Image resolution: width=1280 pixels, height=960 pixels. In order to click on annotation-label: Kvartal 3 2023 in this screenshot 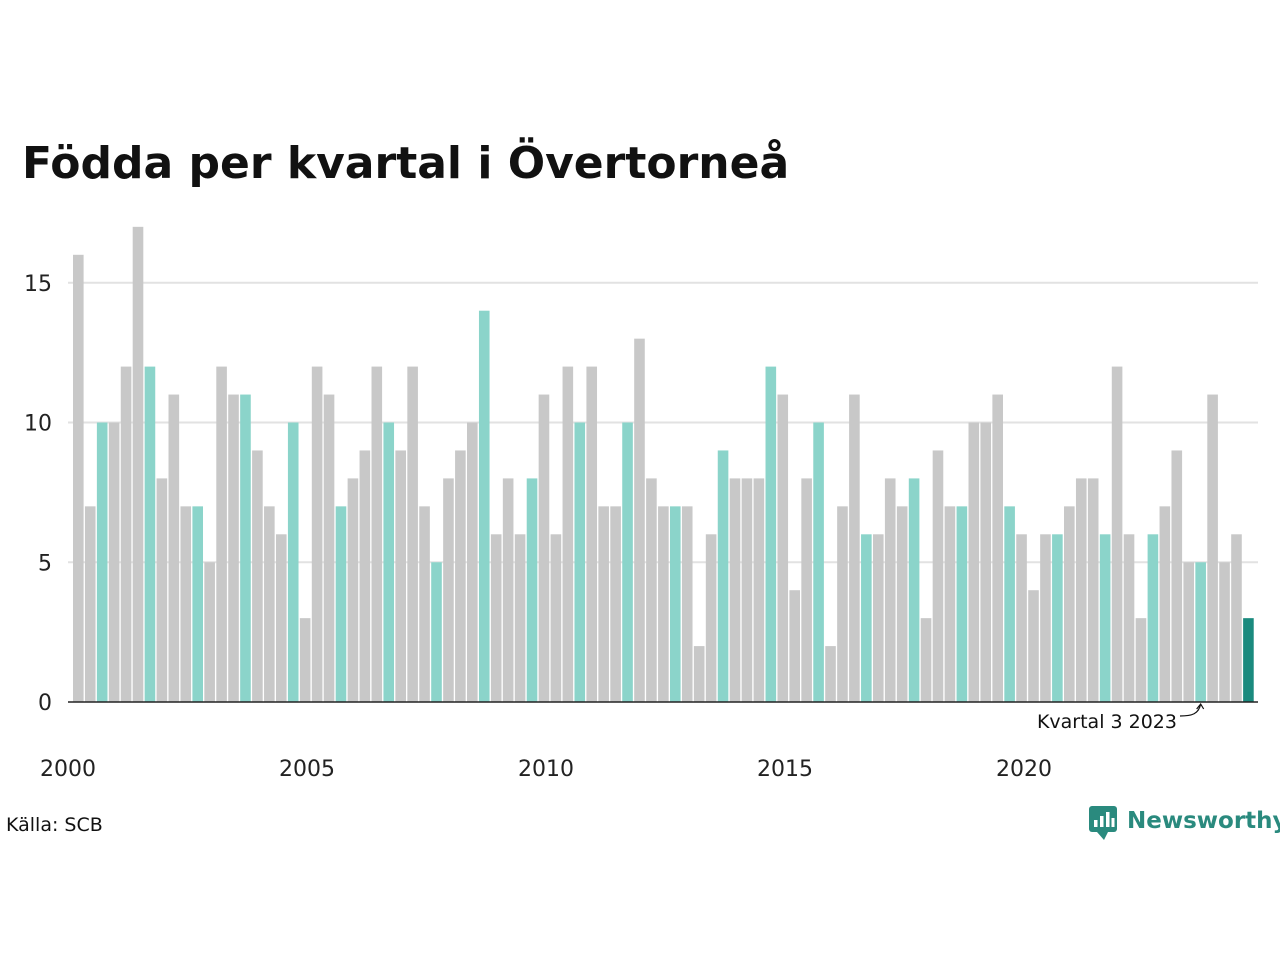, I will do `click(1107, 722)`.